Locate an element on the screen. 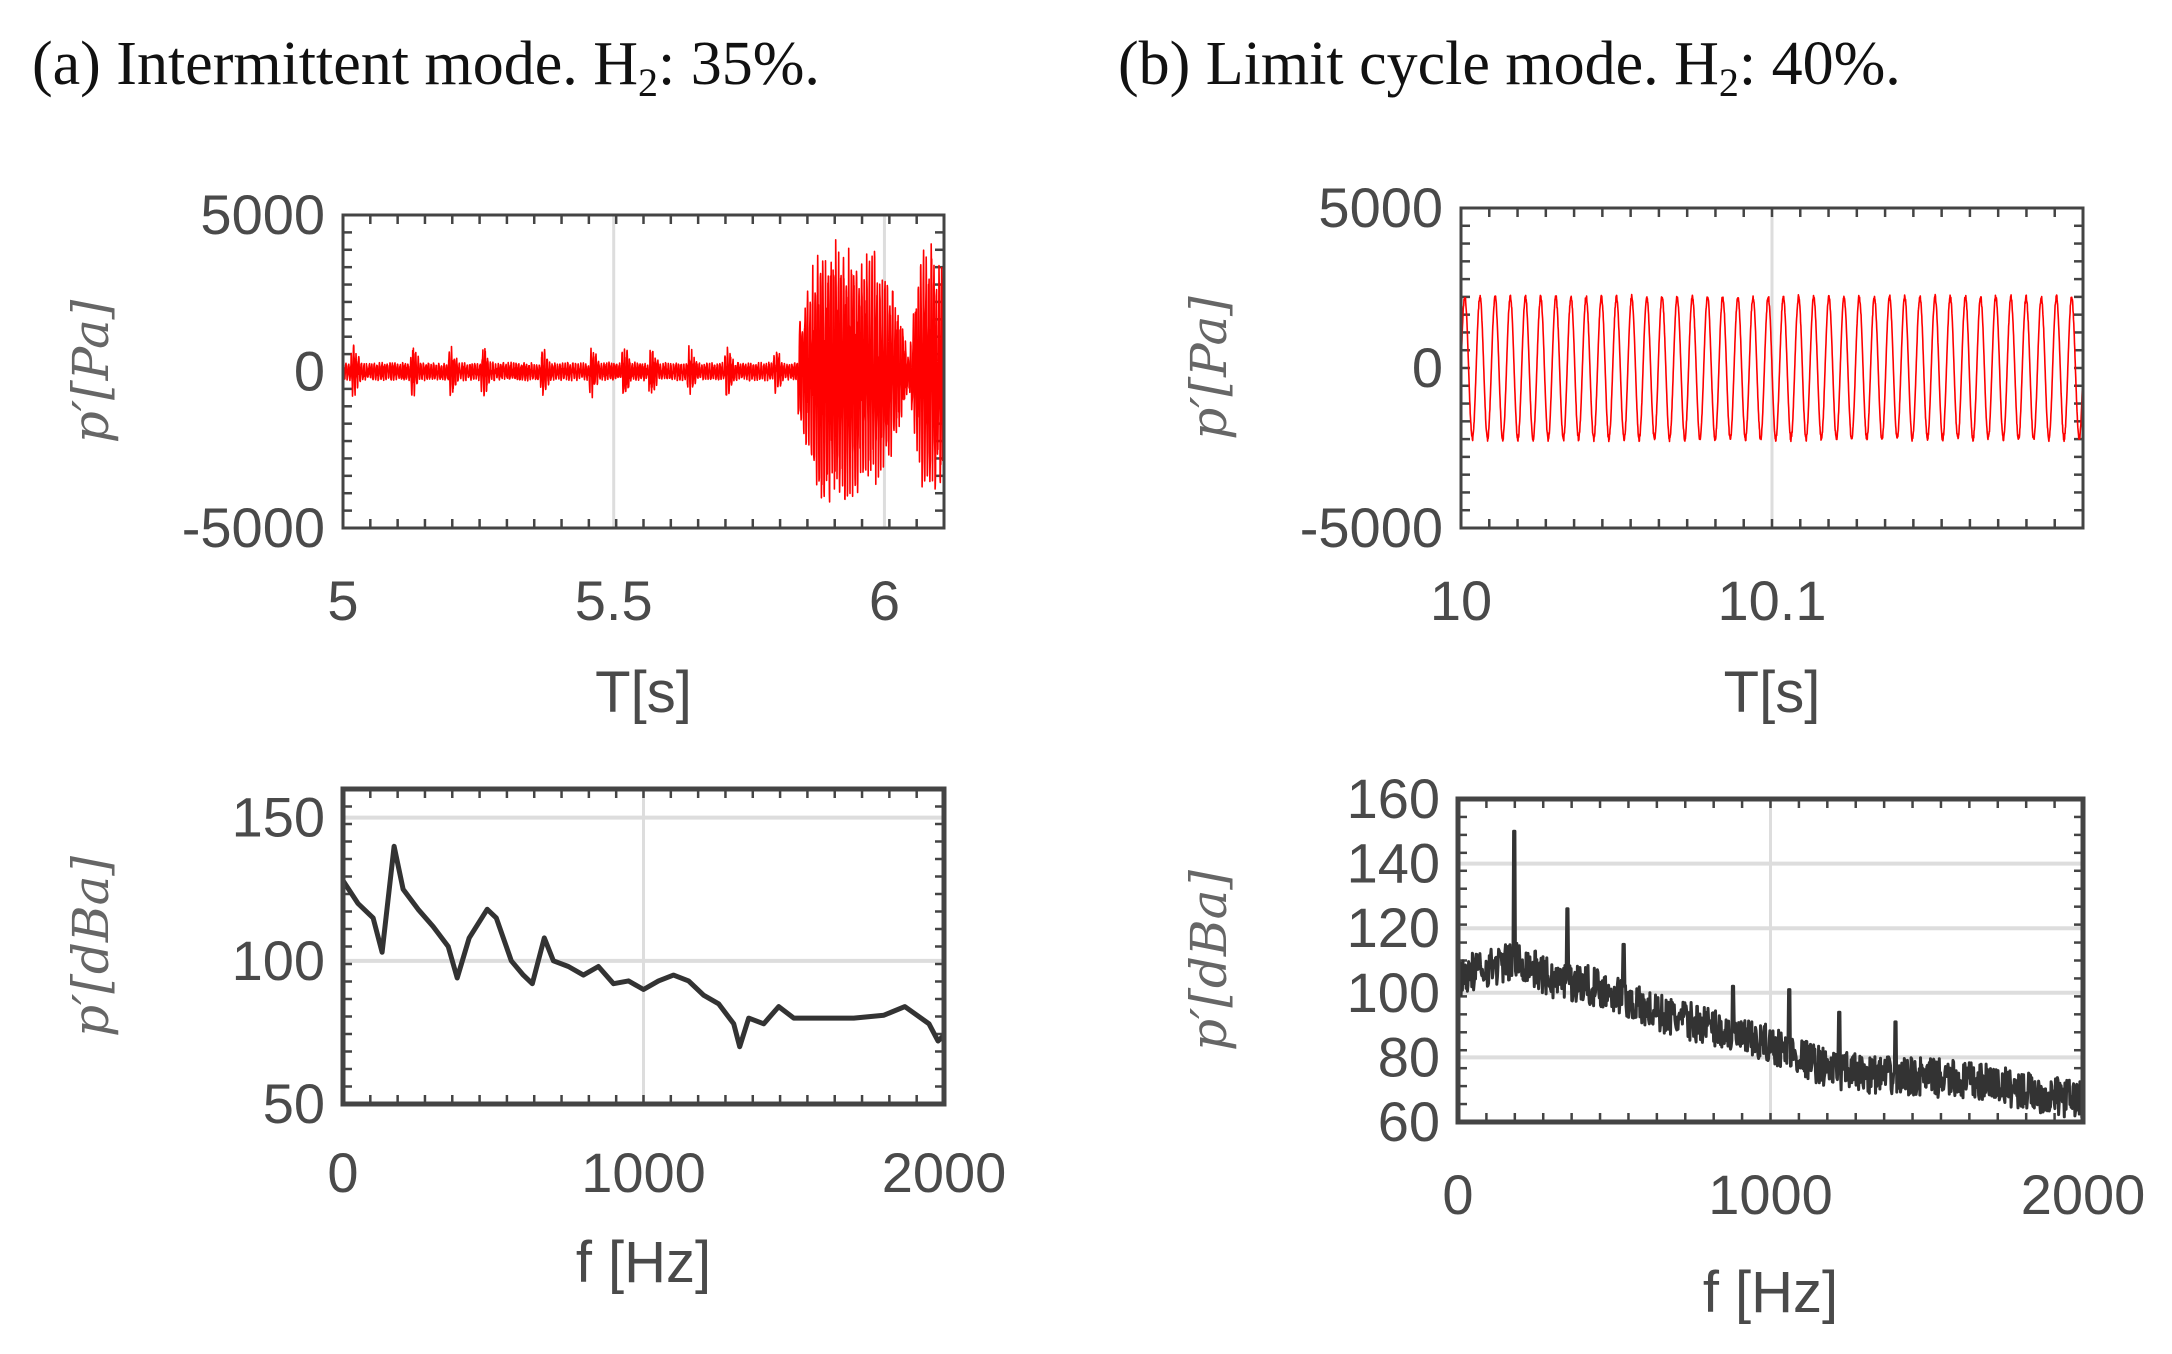 Image resolution: width=2172 pixels, height=1354 pixels. y-tick-label: 140 is located at coordinates (1393, 863).